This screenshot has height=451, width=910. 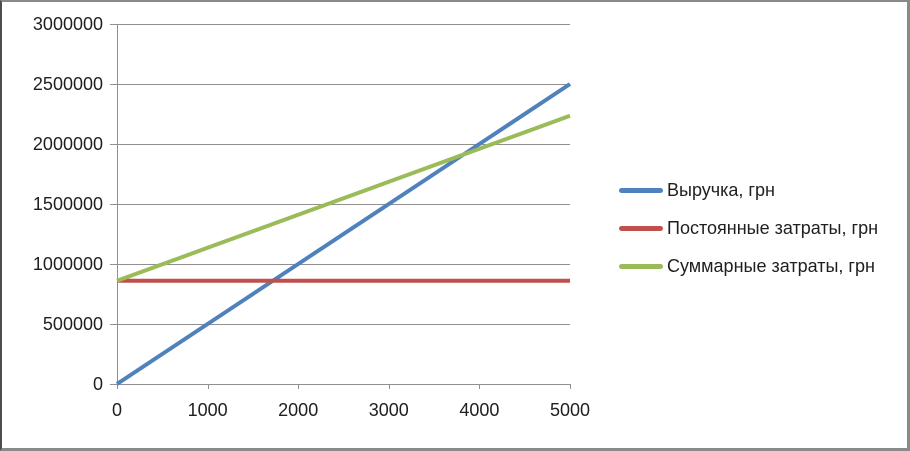 What do you see at coordinates (97, 384) in the screenshot?
I see `y-axis-tick-label: 0` at bounding box center [97, 384].